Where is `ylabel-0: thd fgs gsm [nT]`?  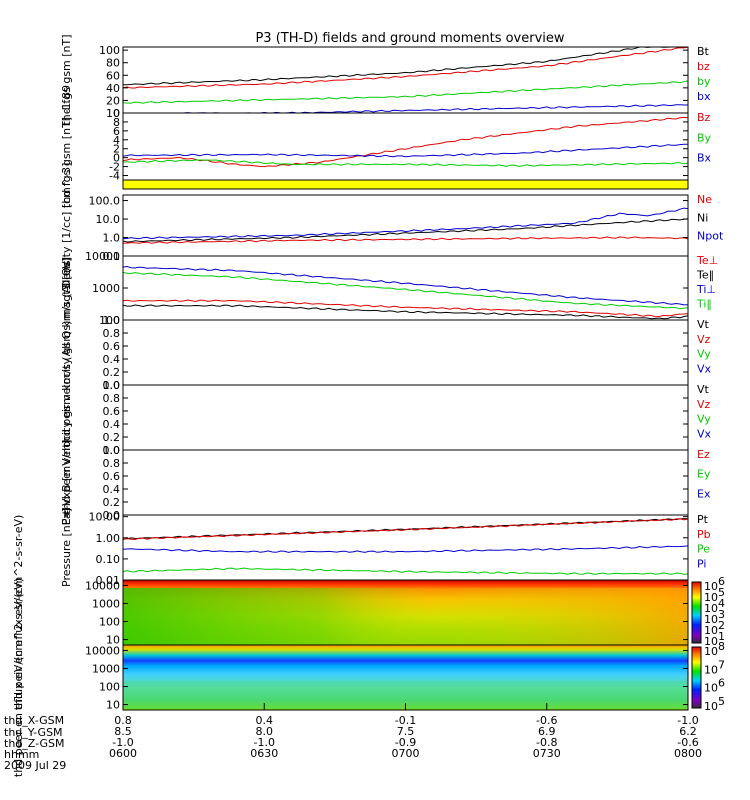 ylabel-0: thd fgs gsm [nT] is located at coordinates (66, 79).